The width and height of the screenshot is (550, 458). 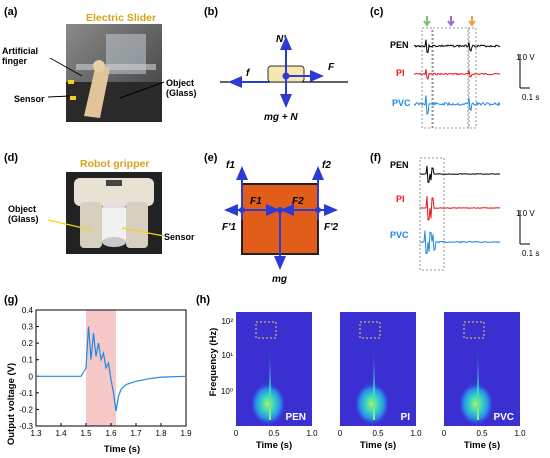 What do you see at coordinates (281, 117) in the screenshot?
I see `label-mg-N: mg + N` at bounding box center [281, 117].